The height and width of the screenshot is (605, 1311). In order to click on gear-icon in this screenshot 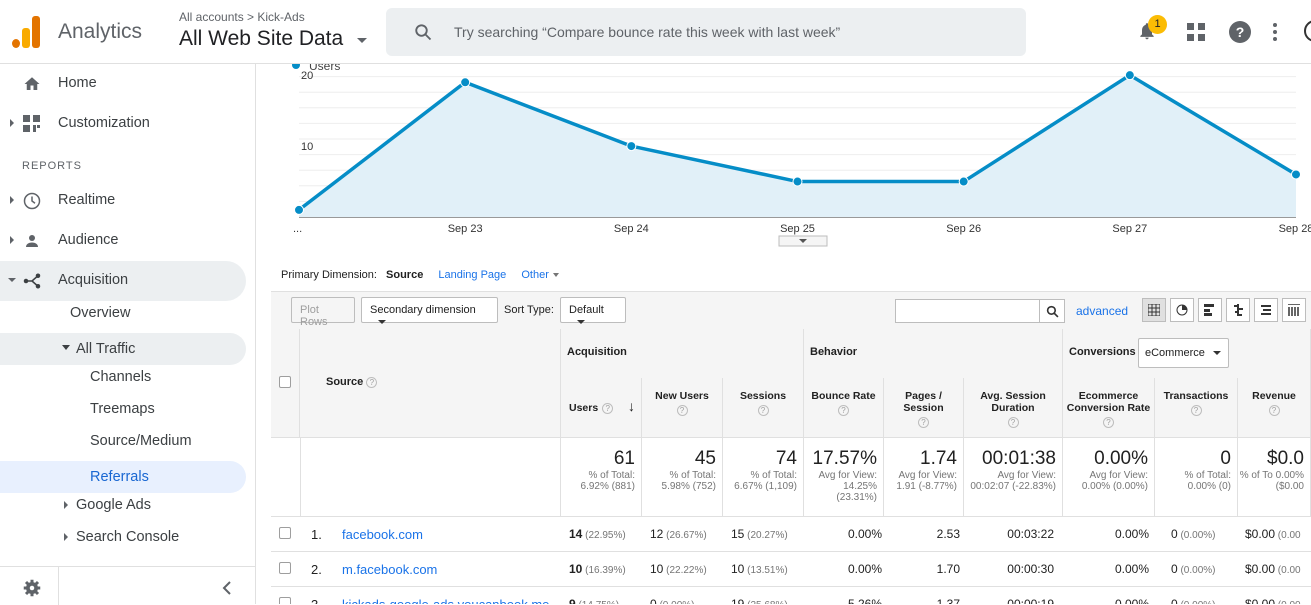, I will do `click(32, 588)`.